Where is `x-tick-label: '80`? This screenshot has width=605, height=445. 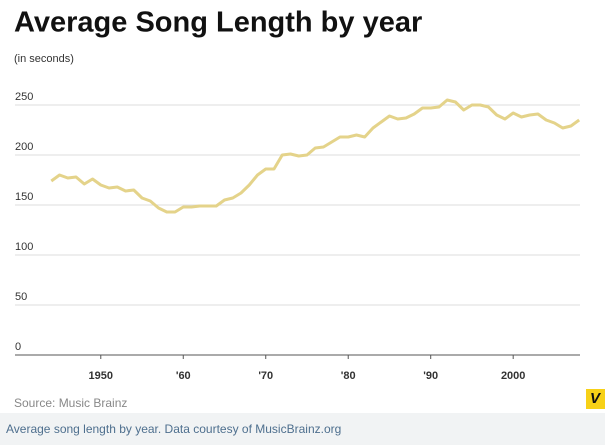 x-tick-label: '80 is located at coordinates (348, 376).